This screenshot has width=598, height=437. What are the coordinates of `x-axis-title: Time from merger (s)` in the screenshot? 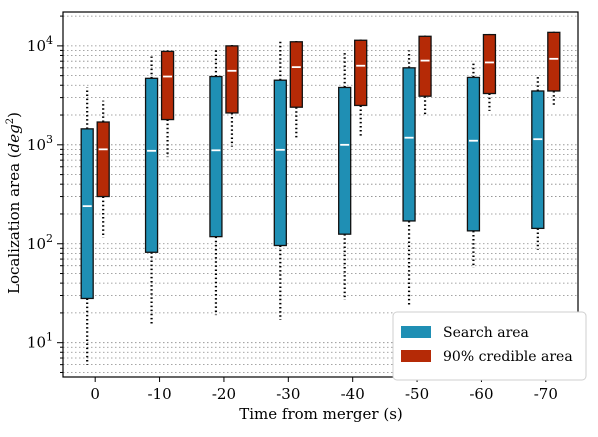 It's located at (321, 414).